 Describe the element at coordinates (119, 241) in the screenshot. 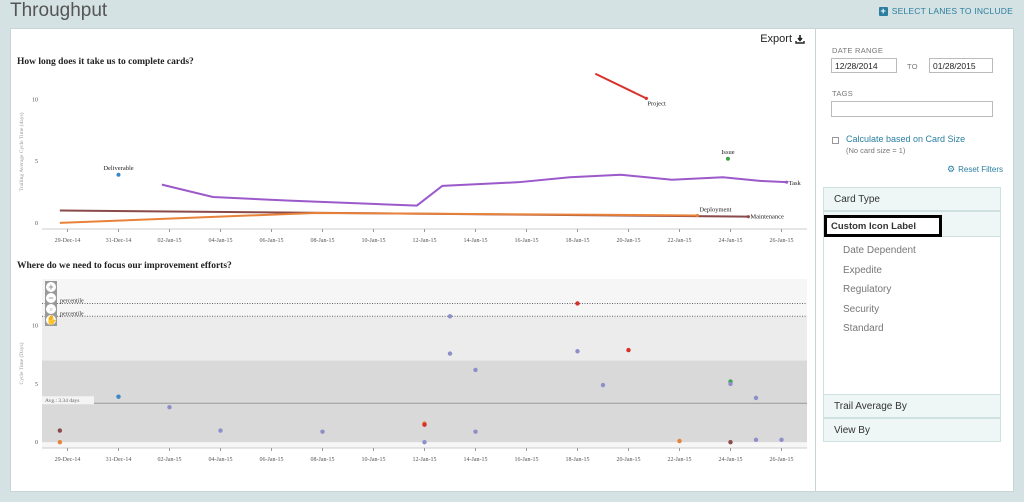

I see `chart1-x-tick-label: 31-Dec-14` at that location.